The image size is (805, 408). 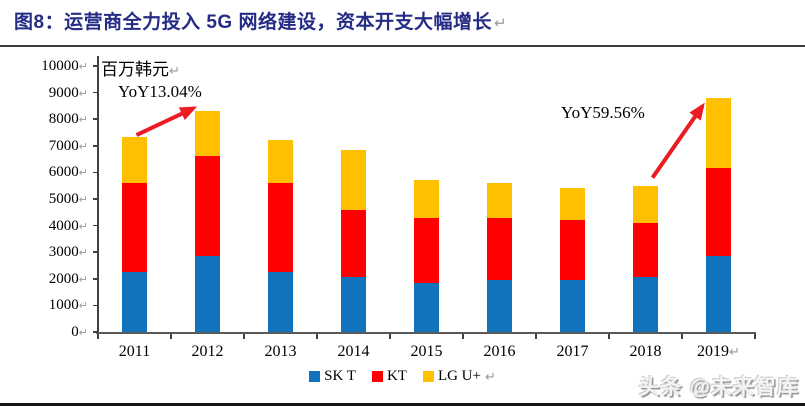 I want to click on y-axis-tick-value: 6000, so click(x=63, y=172).